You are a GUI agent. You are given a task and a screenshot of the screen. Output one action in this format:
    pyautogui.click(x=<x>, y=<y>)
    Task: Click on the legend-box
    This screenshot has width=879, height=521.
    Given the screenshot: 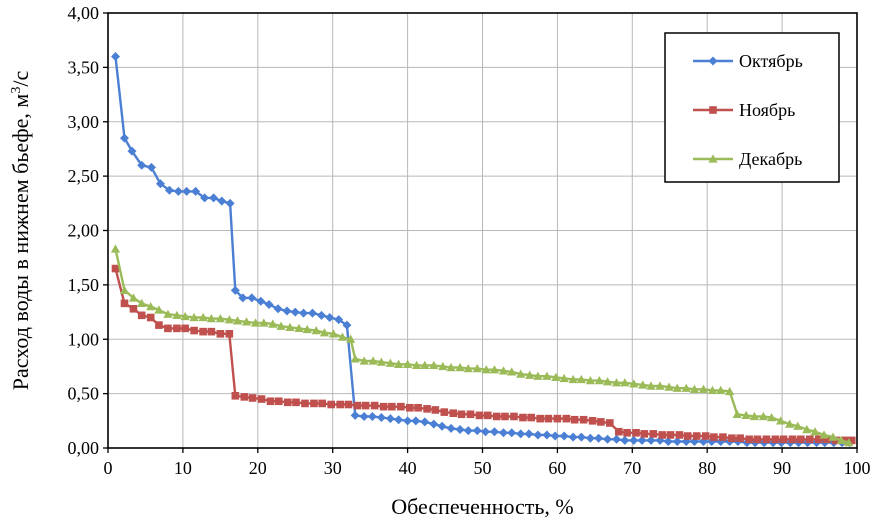 What is the action you would take?
    pyautogui.click(x=752, y=107)
    